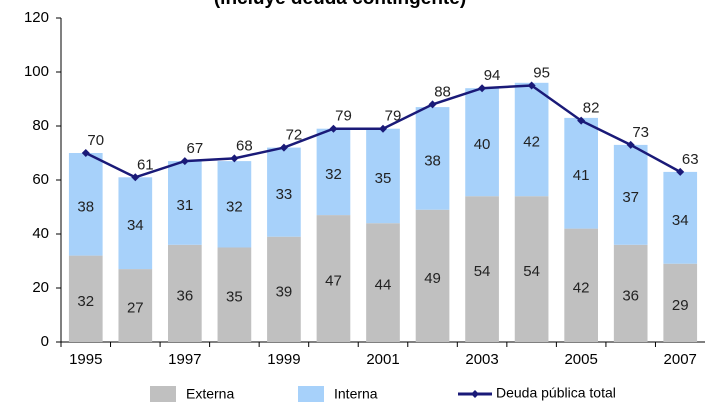  I want to click on value-label: 47, so click(333, 281).